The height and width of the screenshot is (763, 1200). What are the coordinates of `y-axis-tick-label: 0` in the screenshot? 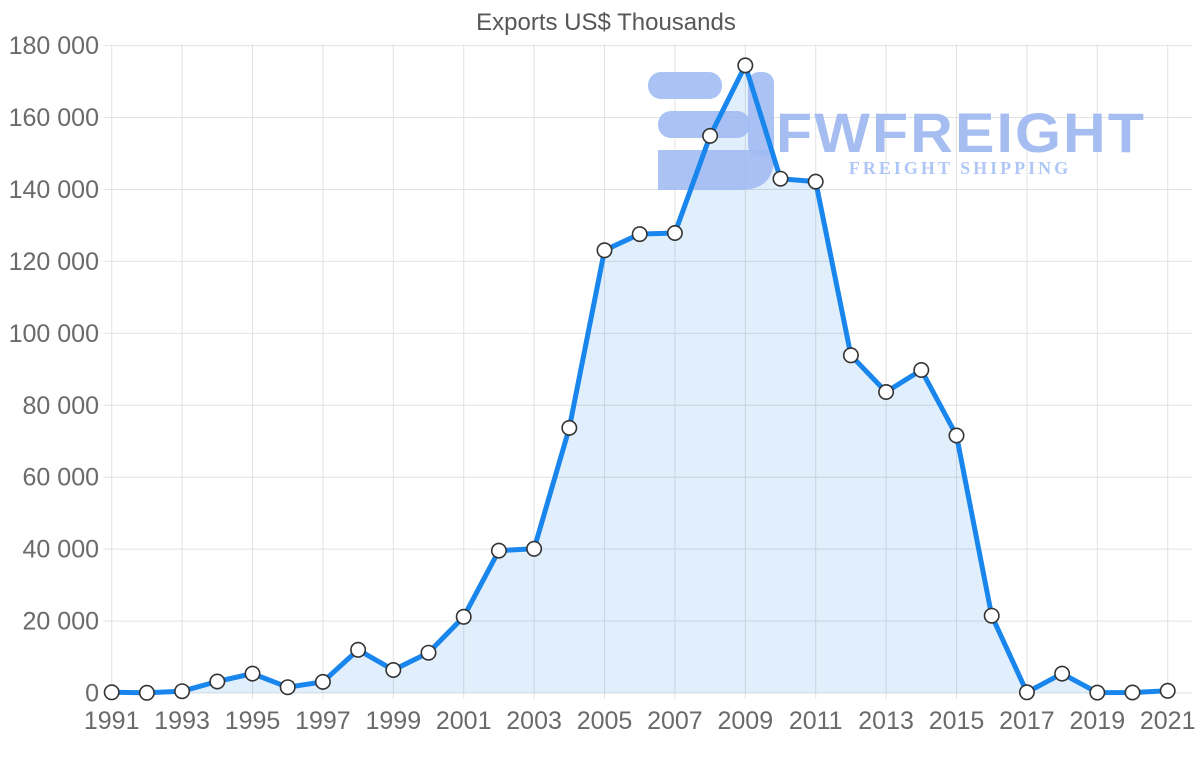 It's located at (92, 694).